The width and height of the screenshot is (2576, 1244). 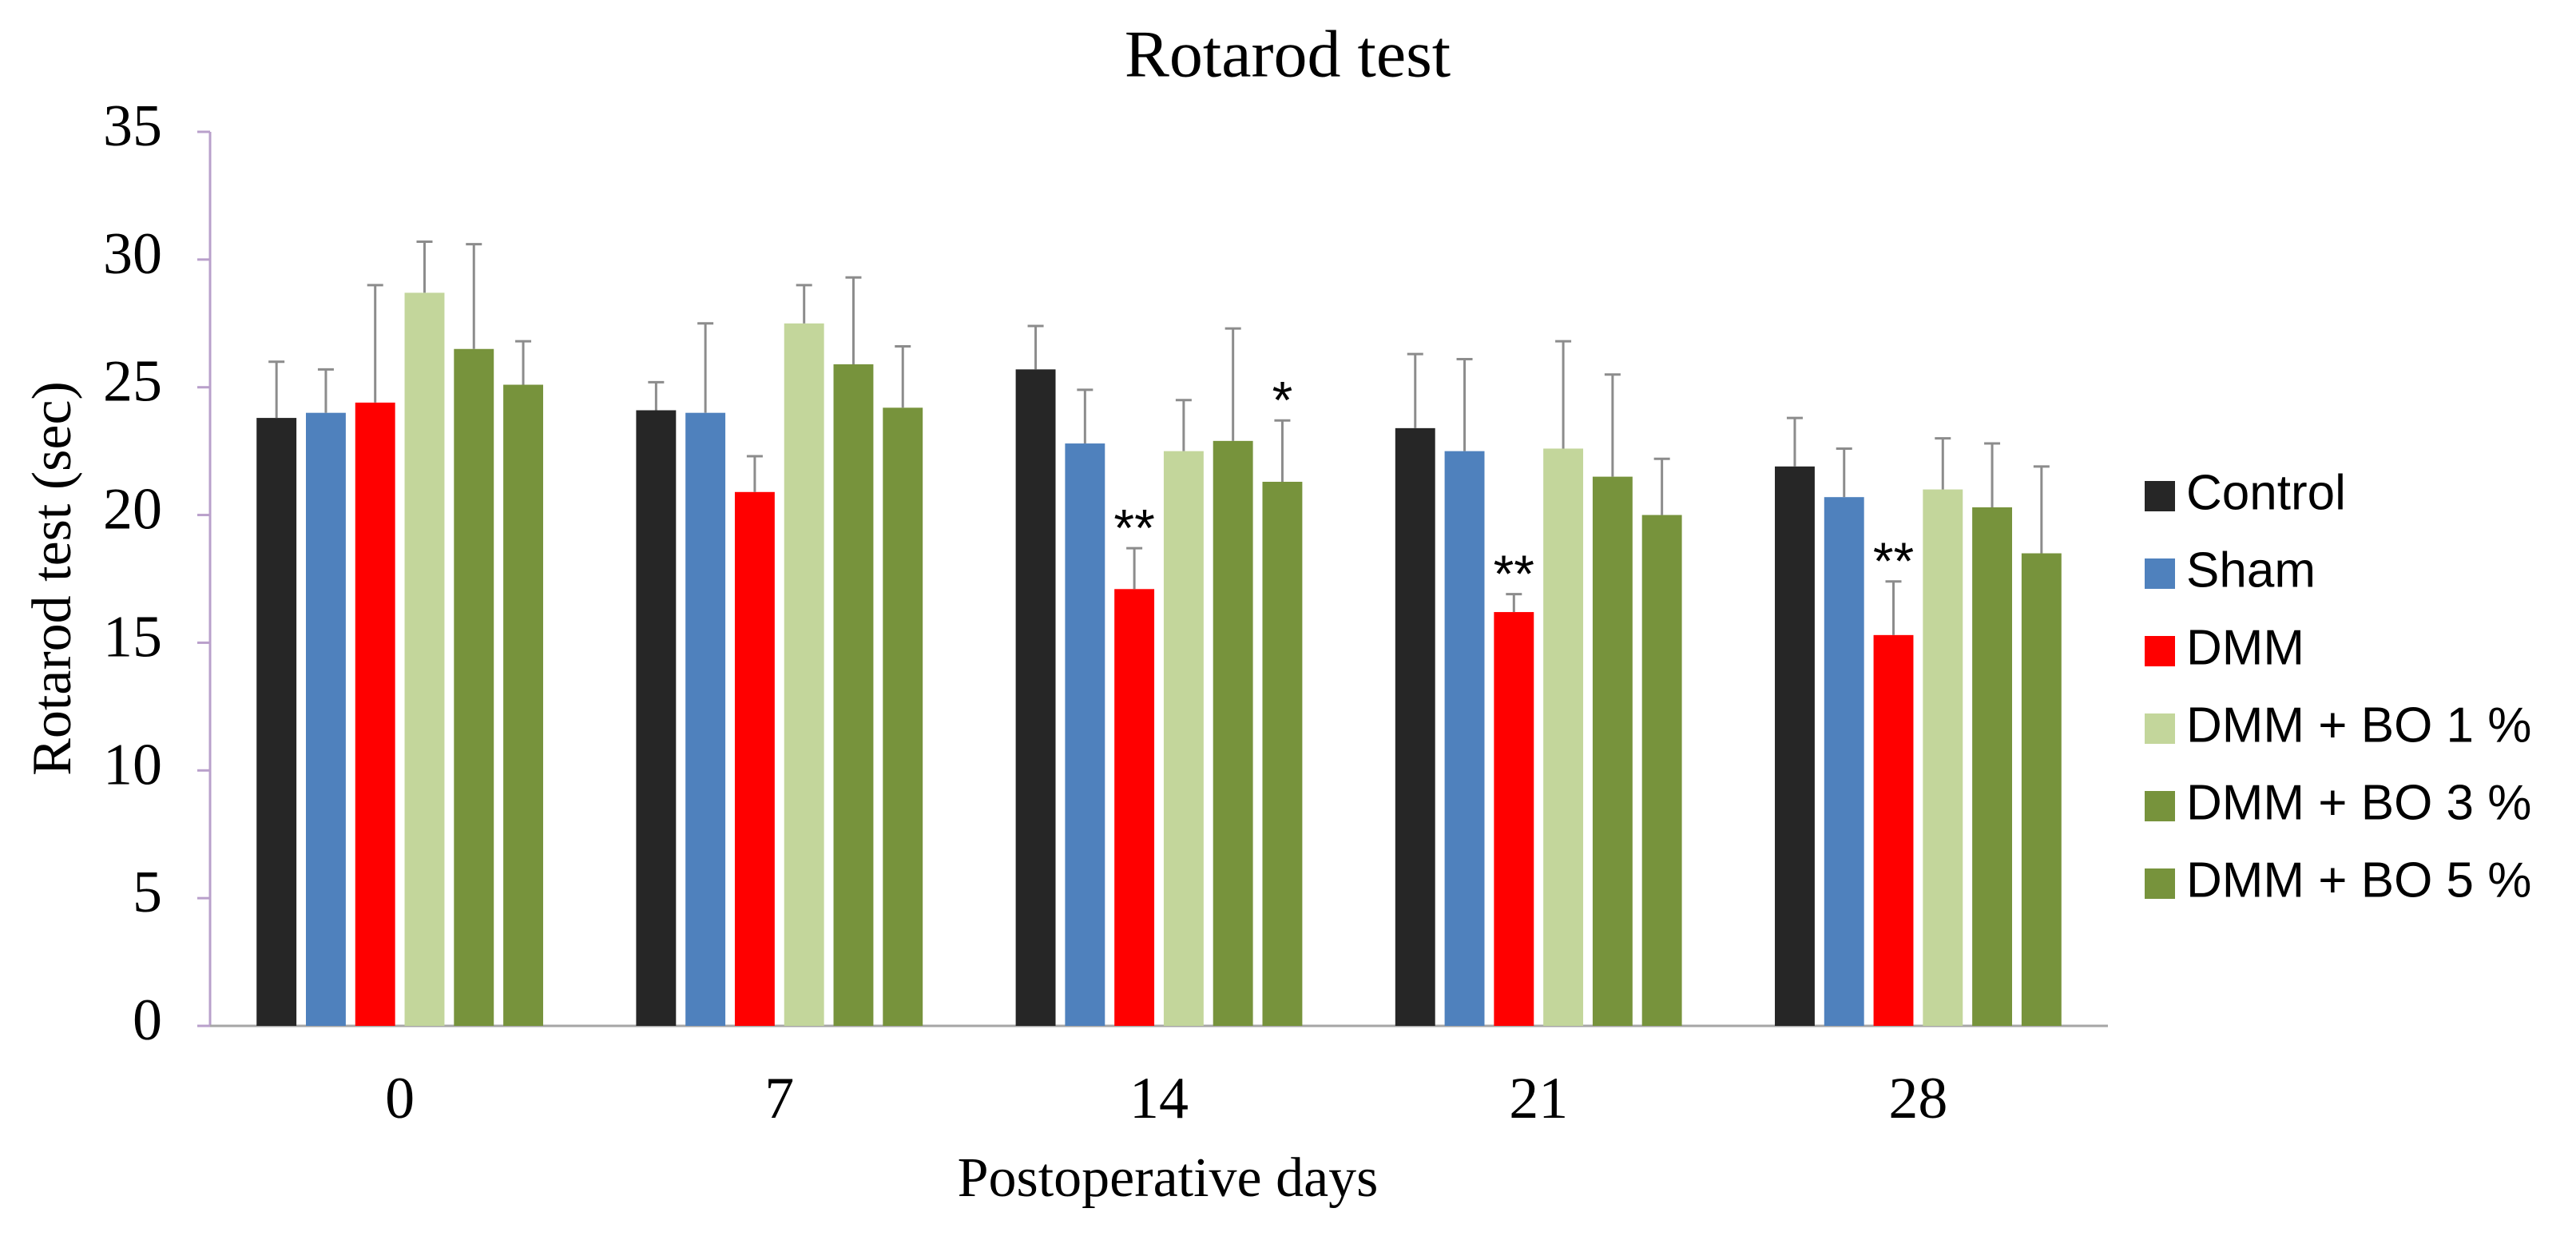 I want to click on x-tick-label: 0, so click(x=400, y=1098).